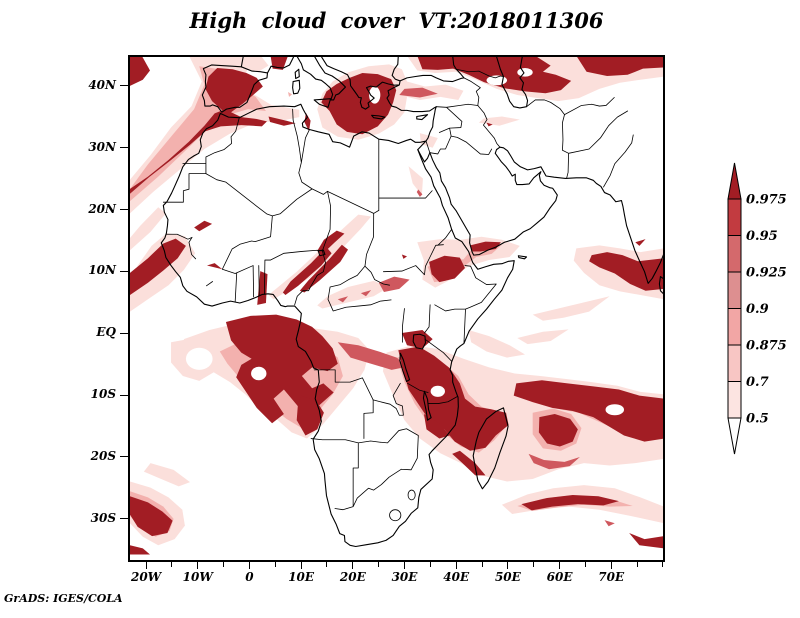 The height and width of the screenshot is (618, 800). What do you see at coordinates (378, 117) in the screenshot?
I see `crete-coastline` at bounding box center [378, 117].